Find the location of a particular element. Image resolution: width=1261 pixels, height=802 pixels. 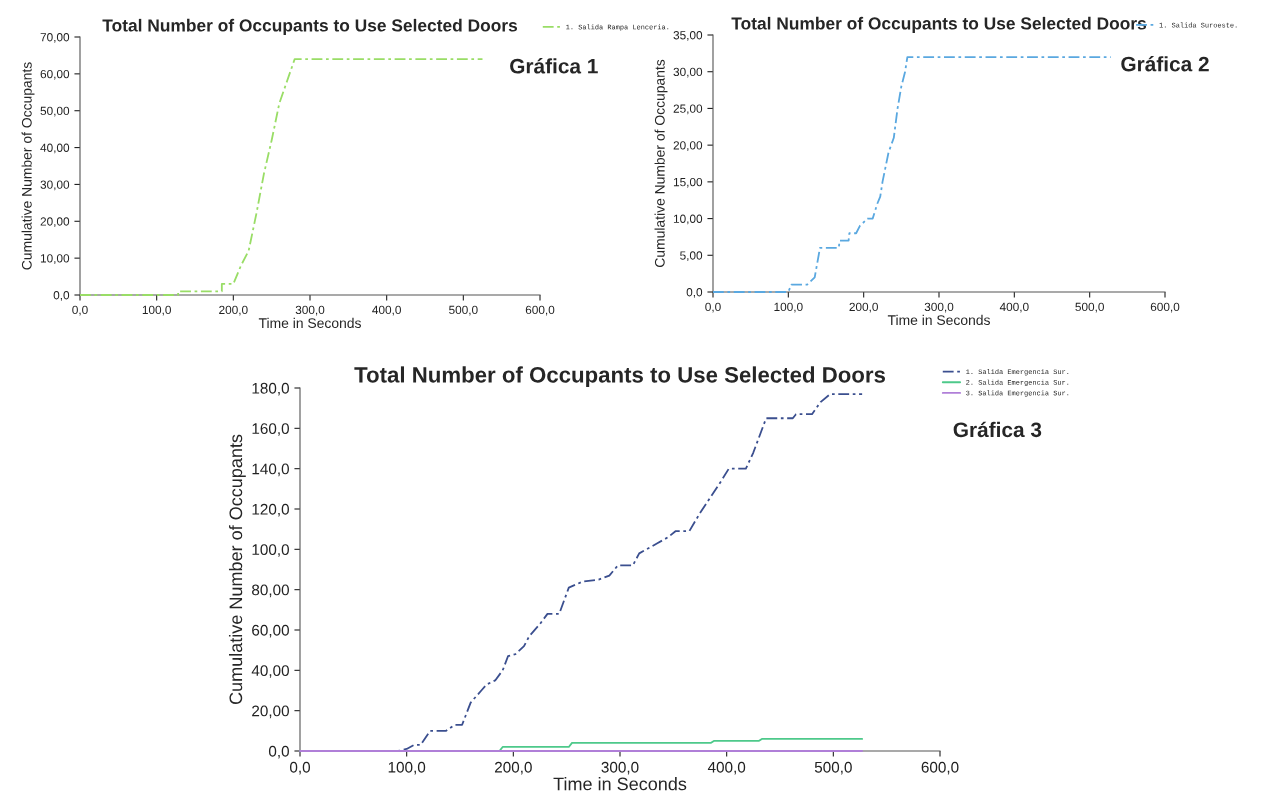

text: Gráfica 3 is located at coordinates (997, 429).